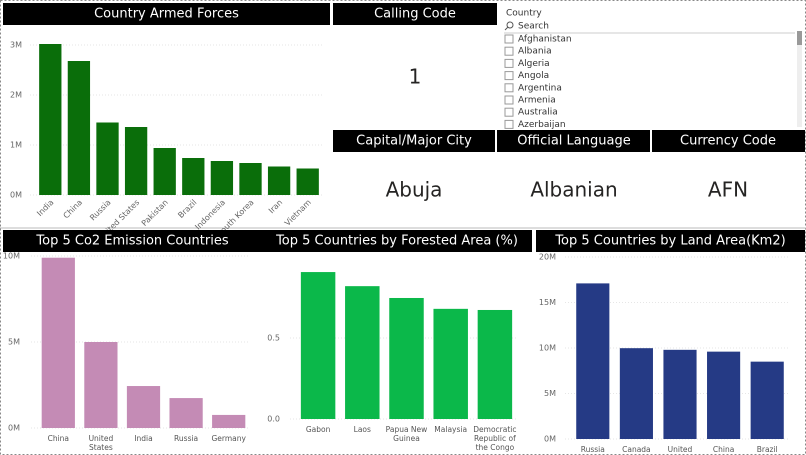 This screenshot has height=455, width=806. What do you see at coordinates (573, 141) in the screenshot?
I see `card-title: Official Language` at bounding box center [573, 141].